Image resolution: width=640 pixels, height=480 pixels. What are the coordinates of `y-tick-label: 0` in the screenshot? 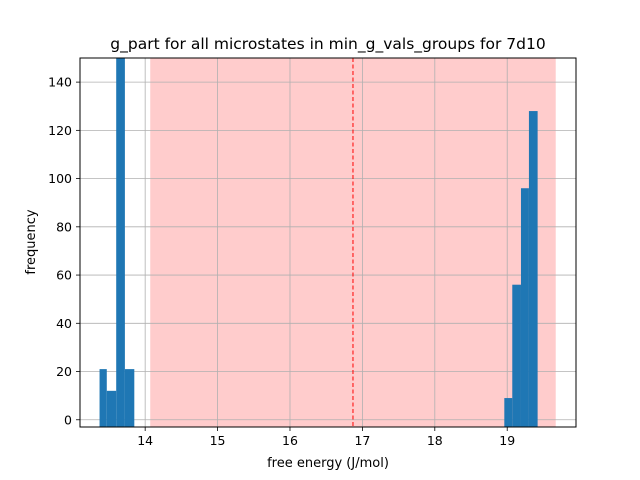 It's located at (68, 419).